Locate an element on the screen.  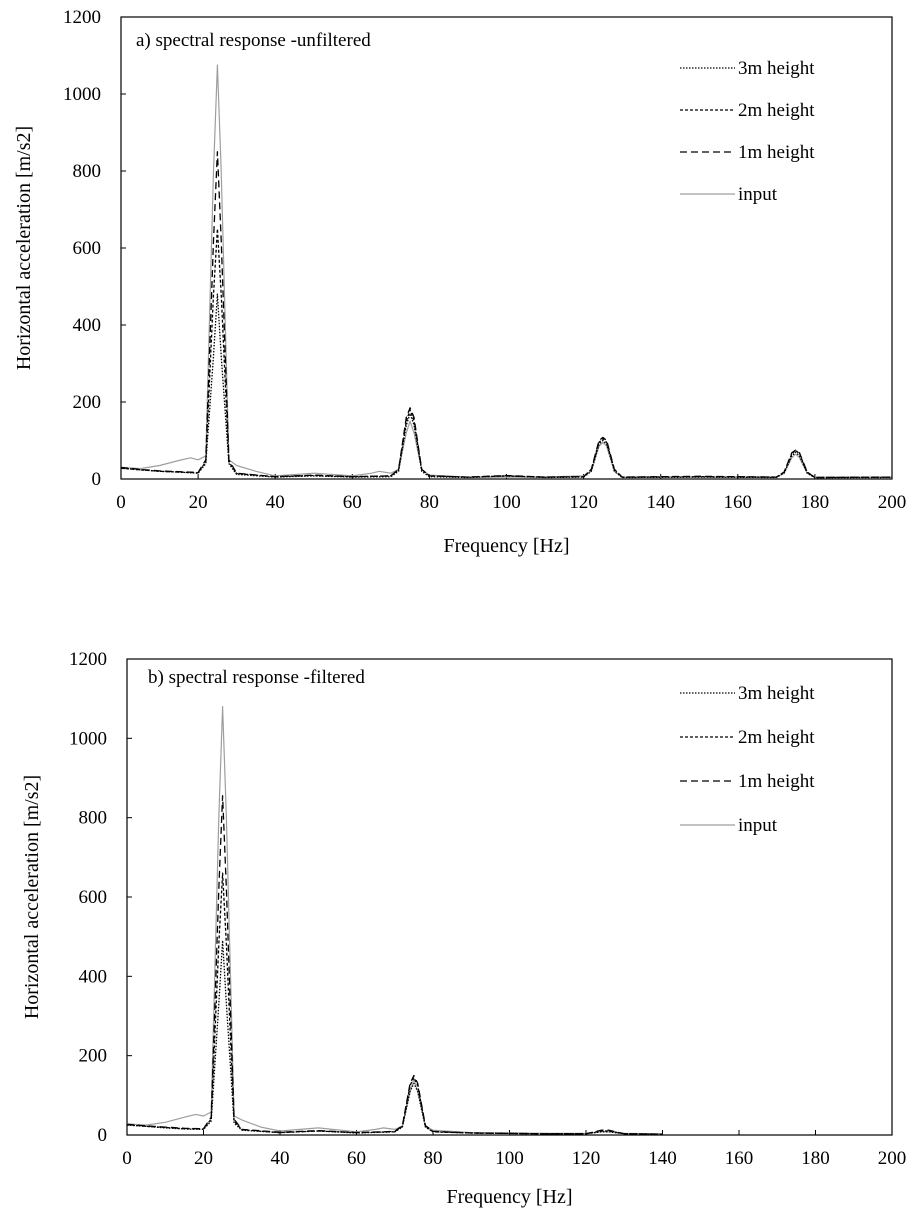
chart-title: b) spectral response -filtered is located at coordinates (256, 677).